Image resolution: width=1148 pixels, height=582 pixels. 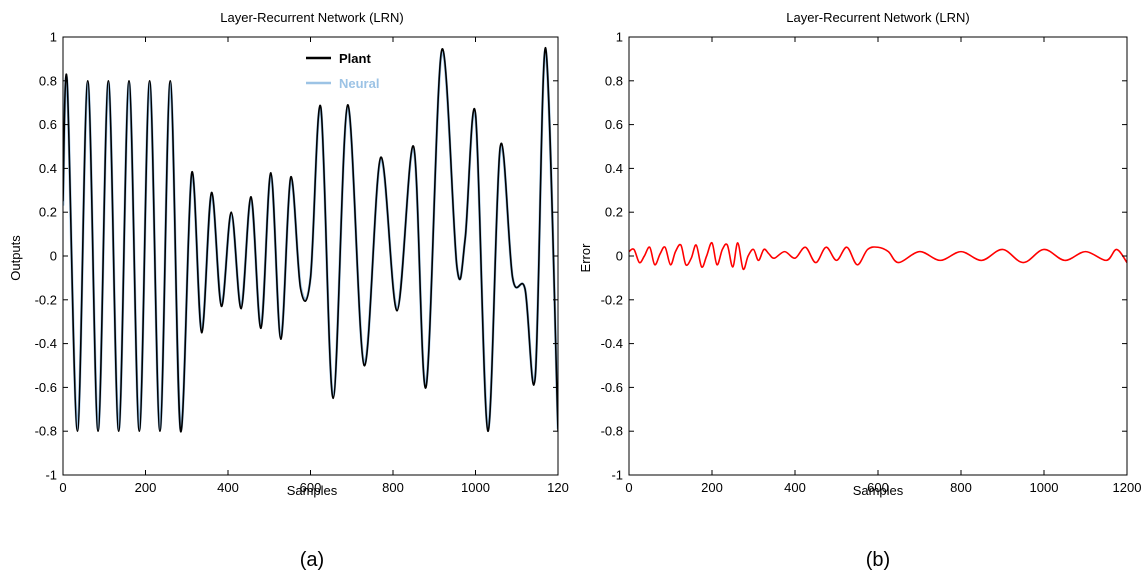 I want to click on series-line-error-b, so click(x=878, y=256).